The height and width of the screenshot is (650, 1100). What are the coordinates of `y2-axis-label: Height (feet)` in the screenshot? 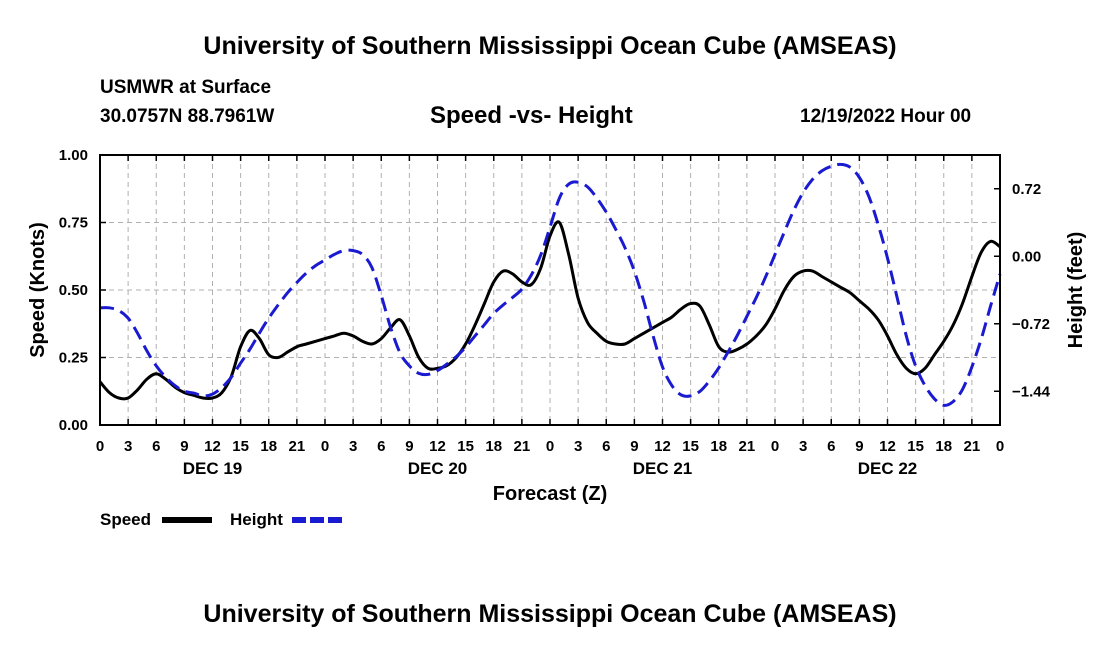 It's located at (1076, 290).